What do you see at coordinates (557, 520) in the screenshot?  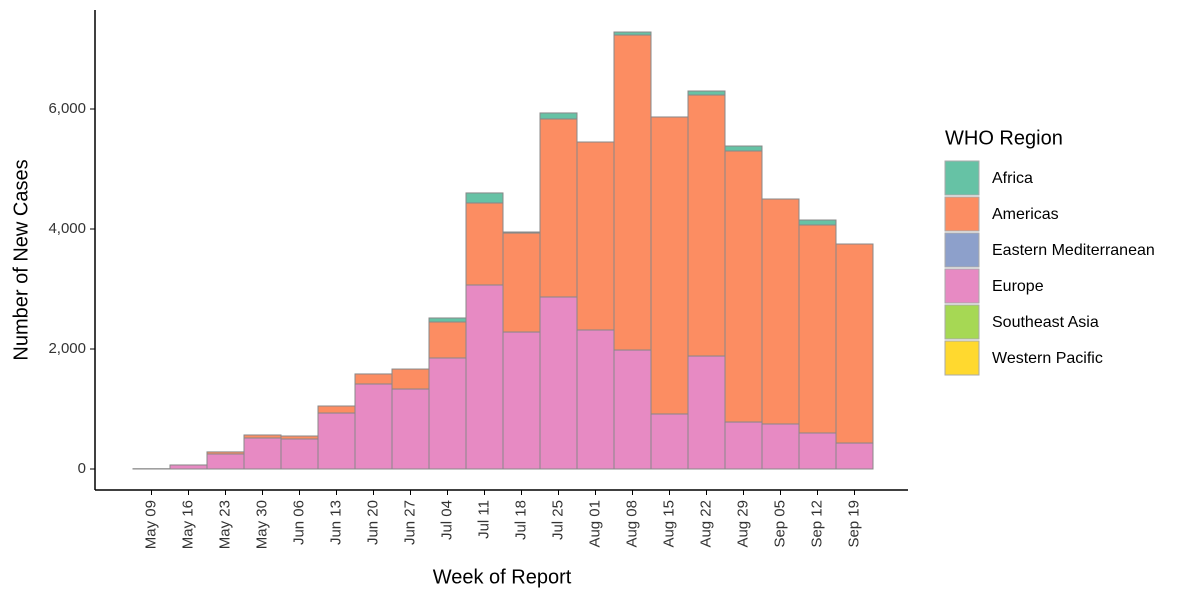 I see `x-tick-label: Jul 25` at bounding box center [557, 520].